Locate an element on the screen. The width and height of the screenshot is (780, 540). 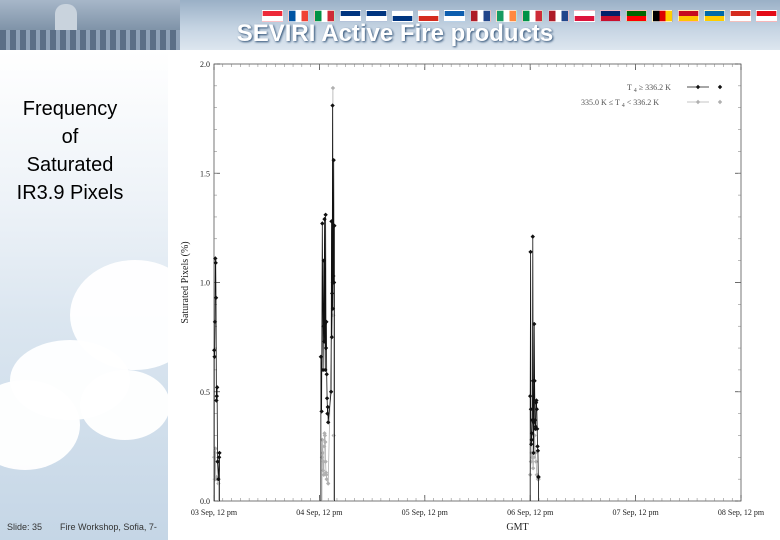
header-banner is located at coordinates (390, 25).